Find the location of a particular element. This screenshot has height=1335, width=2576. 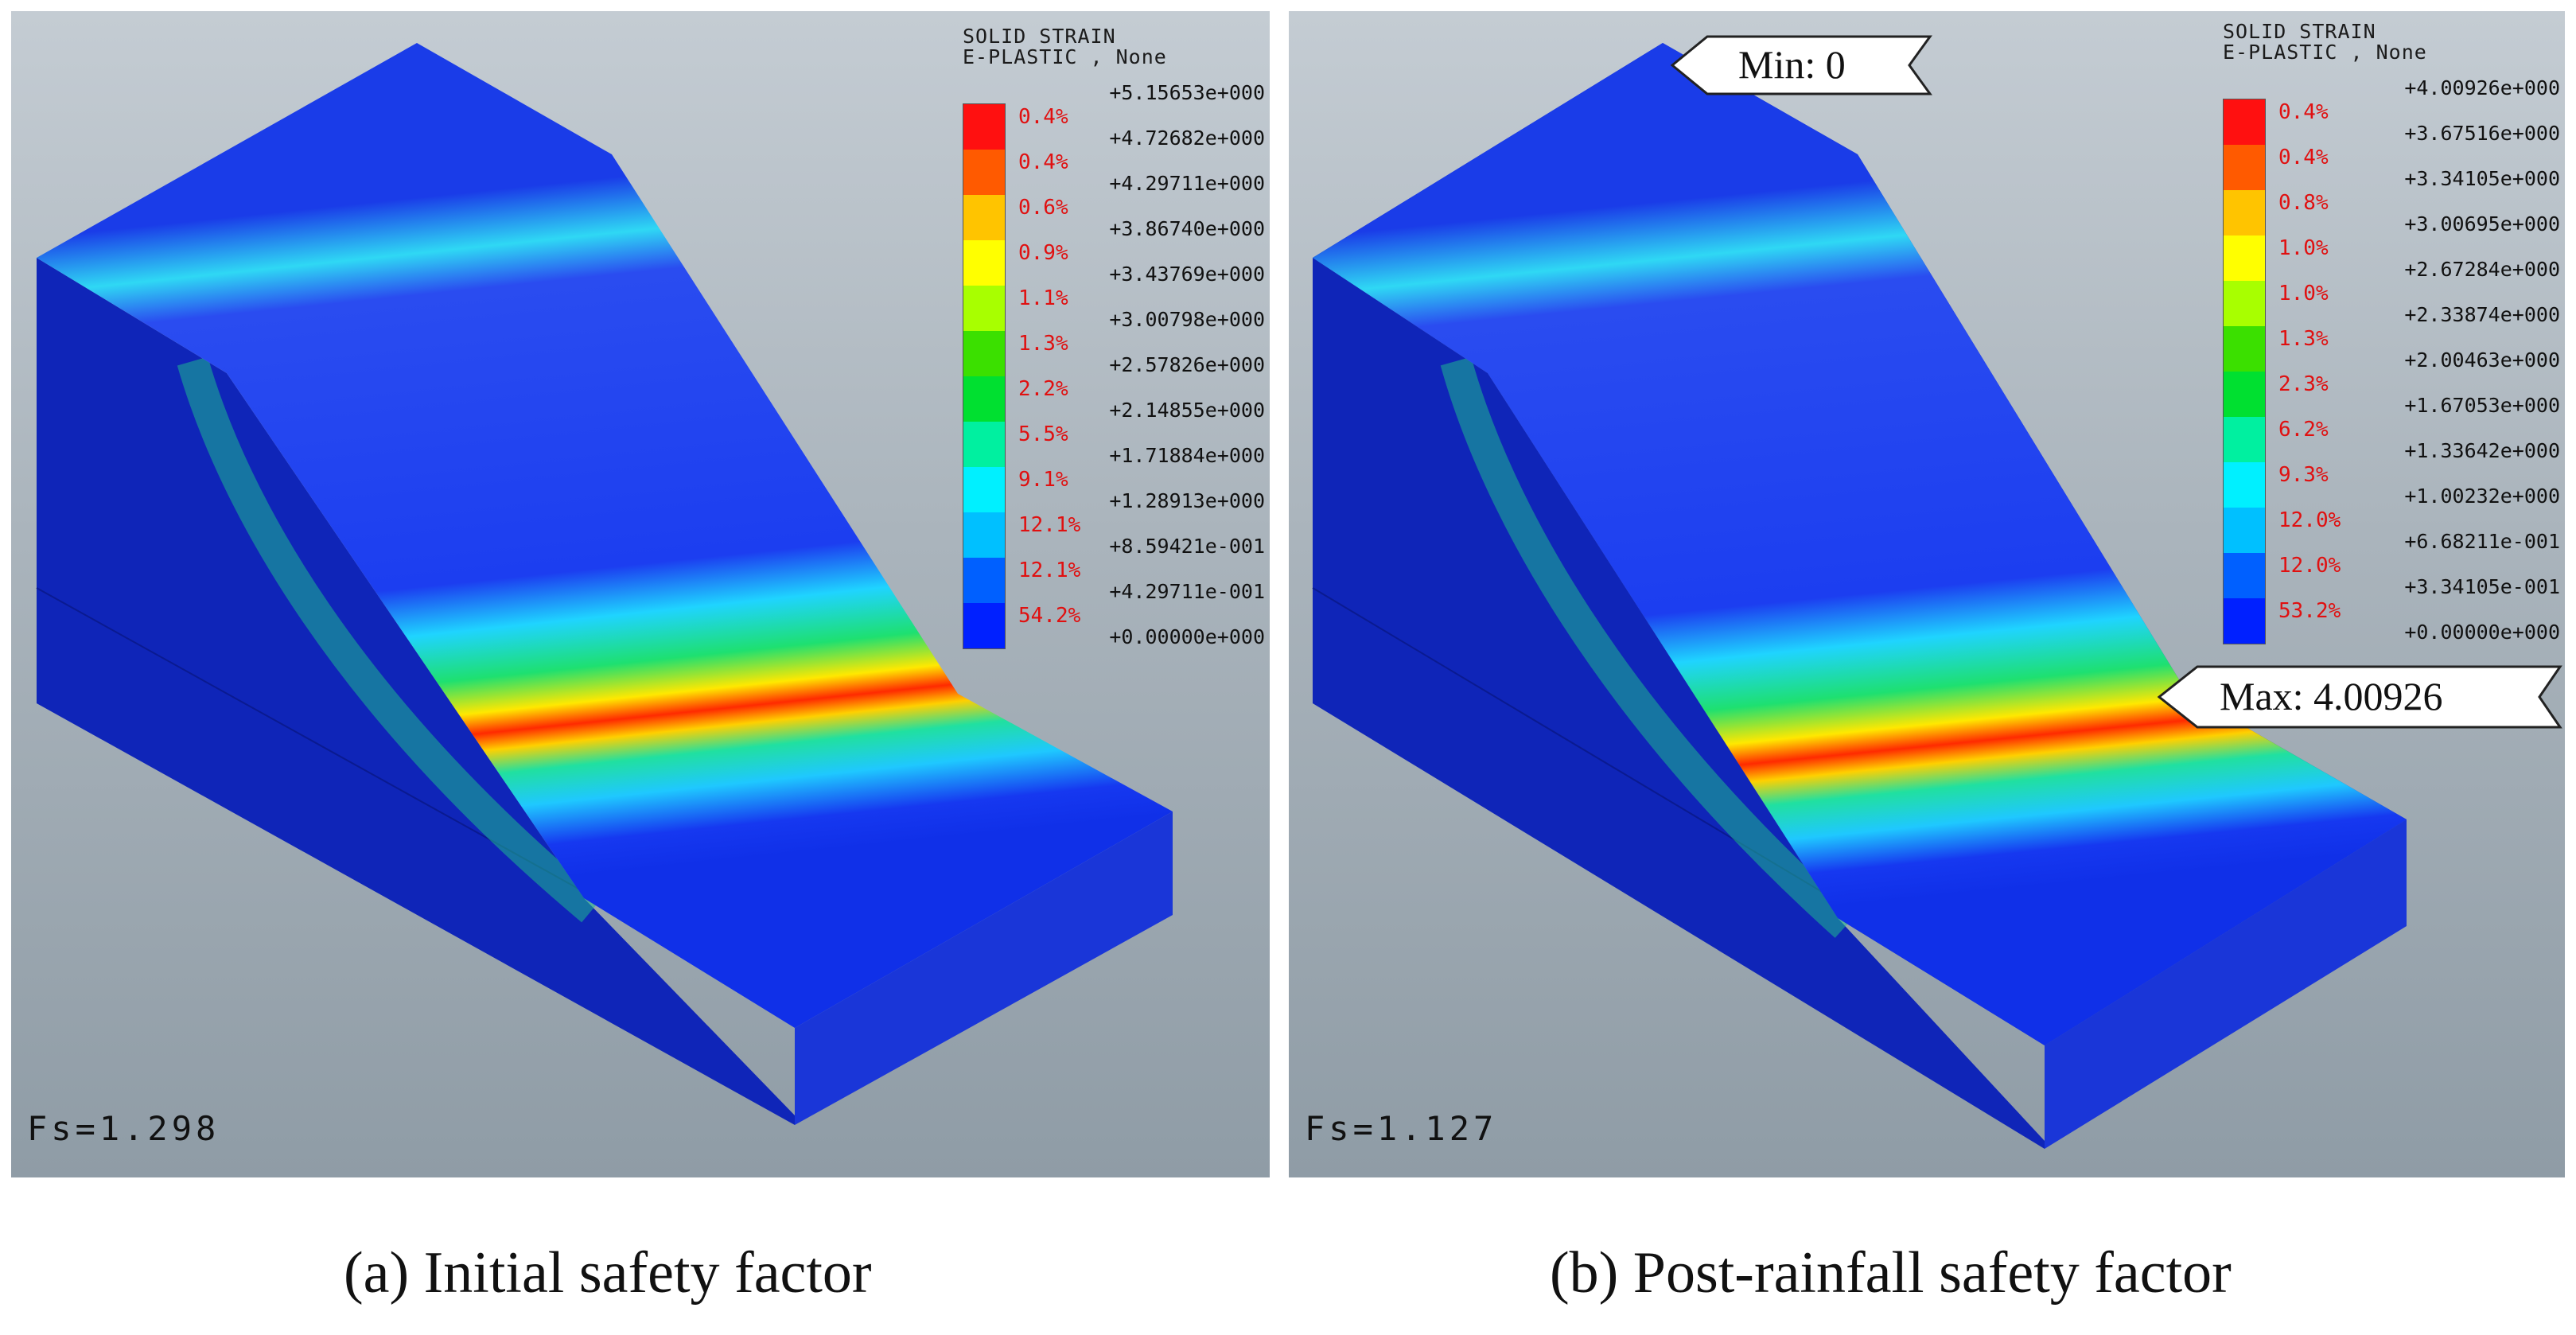

legend-tick: +1.33642e+000 is located at coordinates (2482, 451).